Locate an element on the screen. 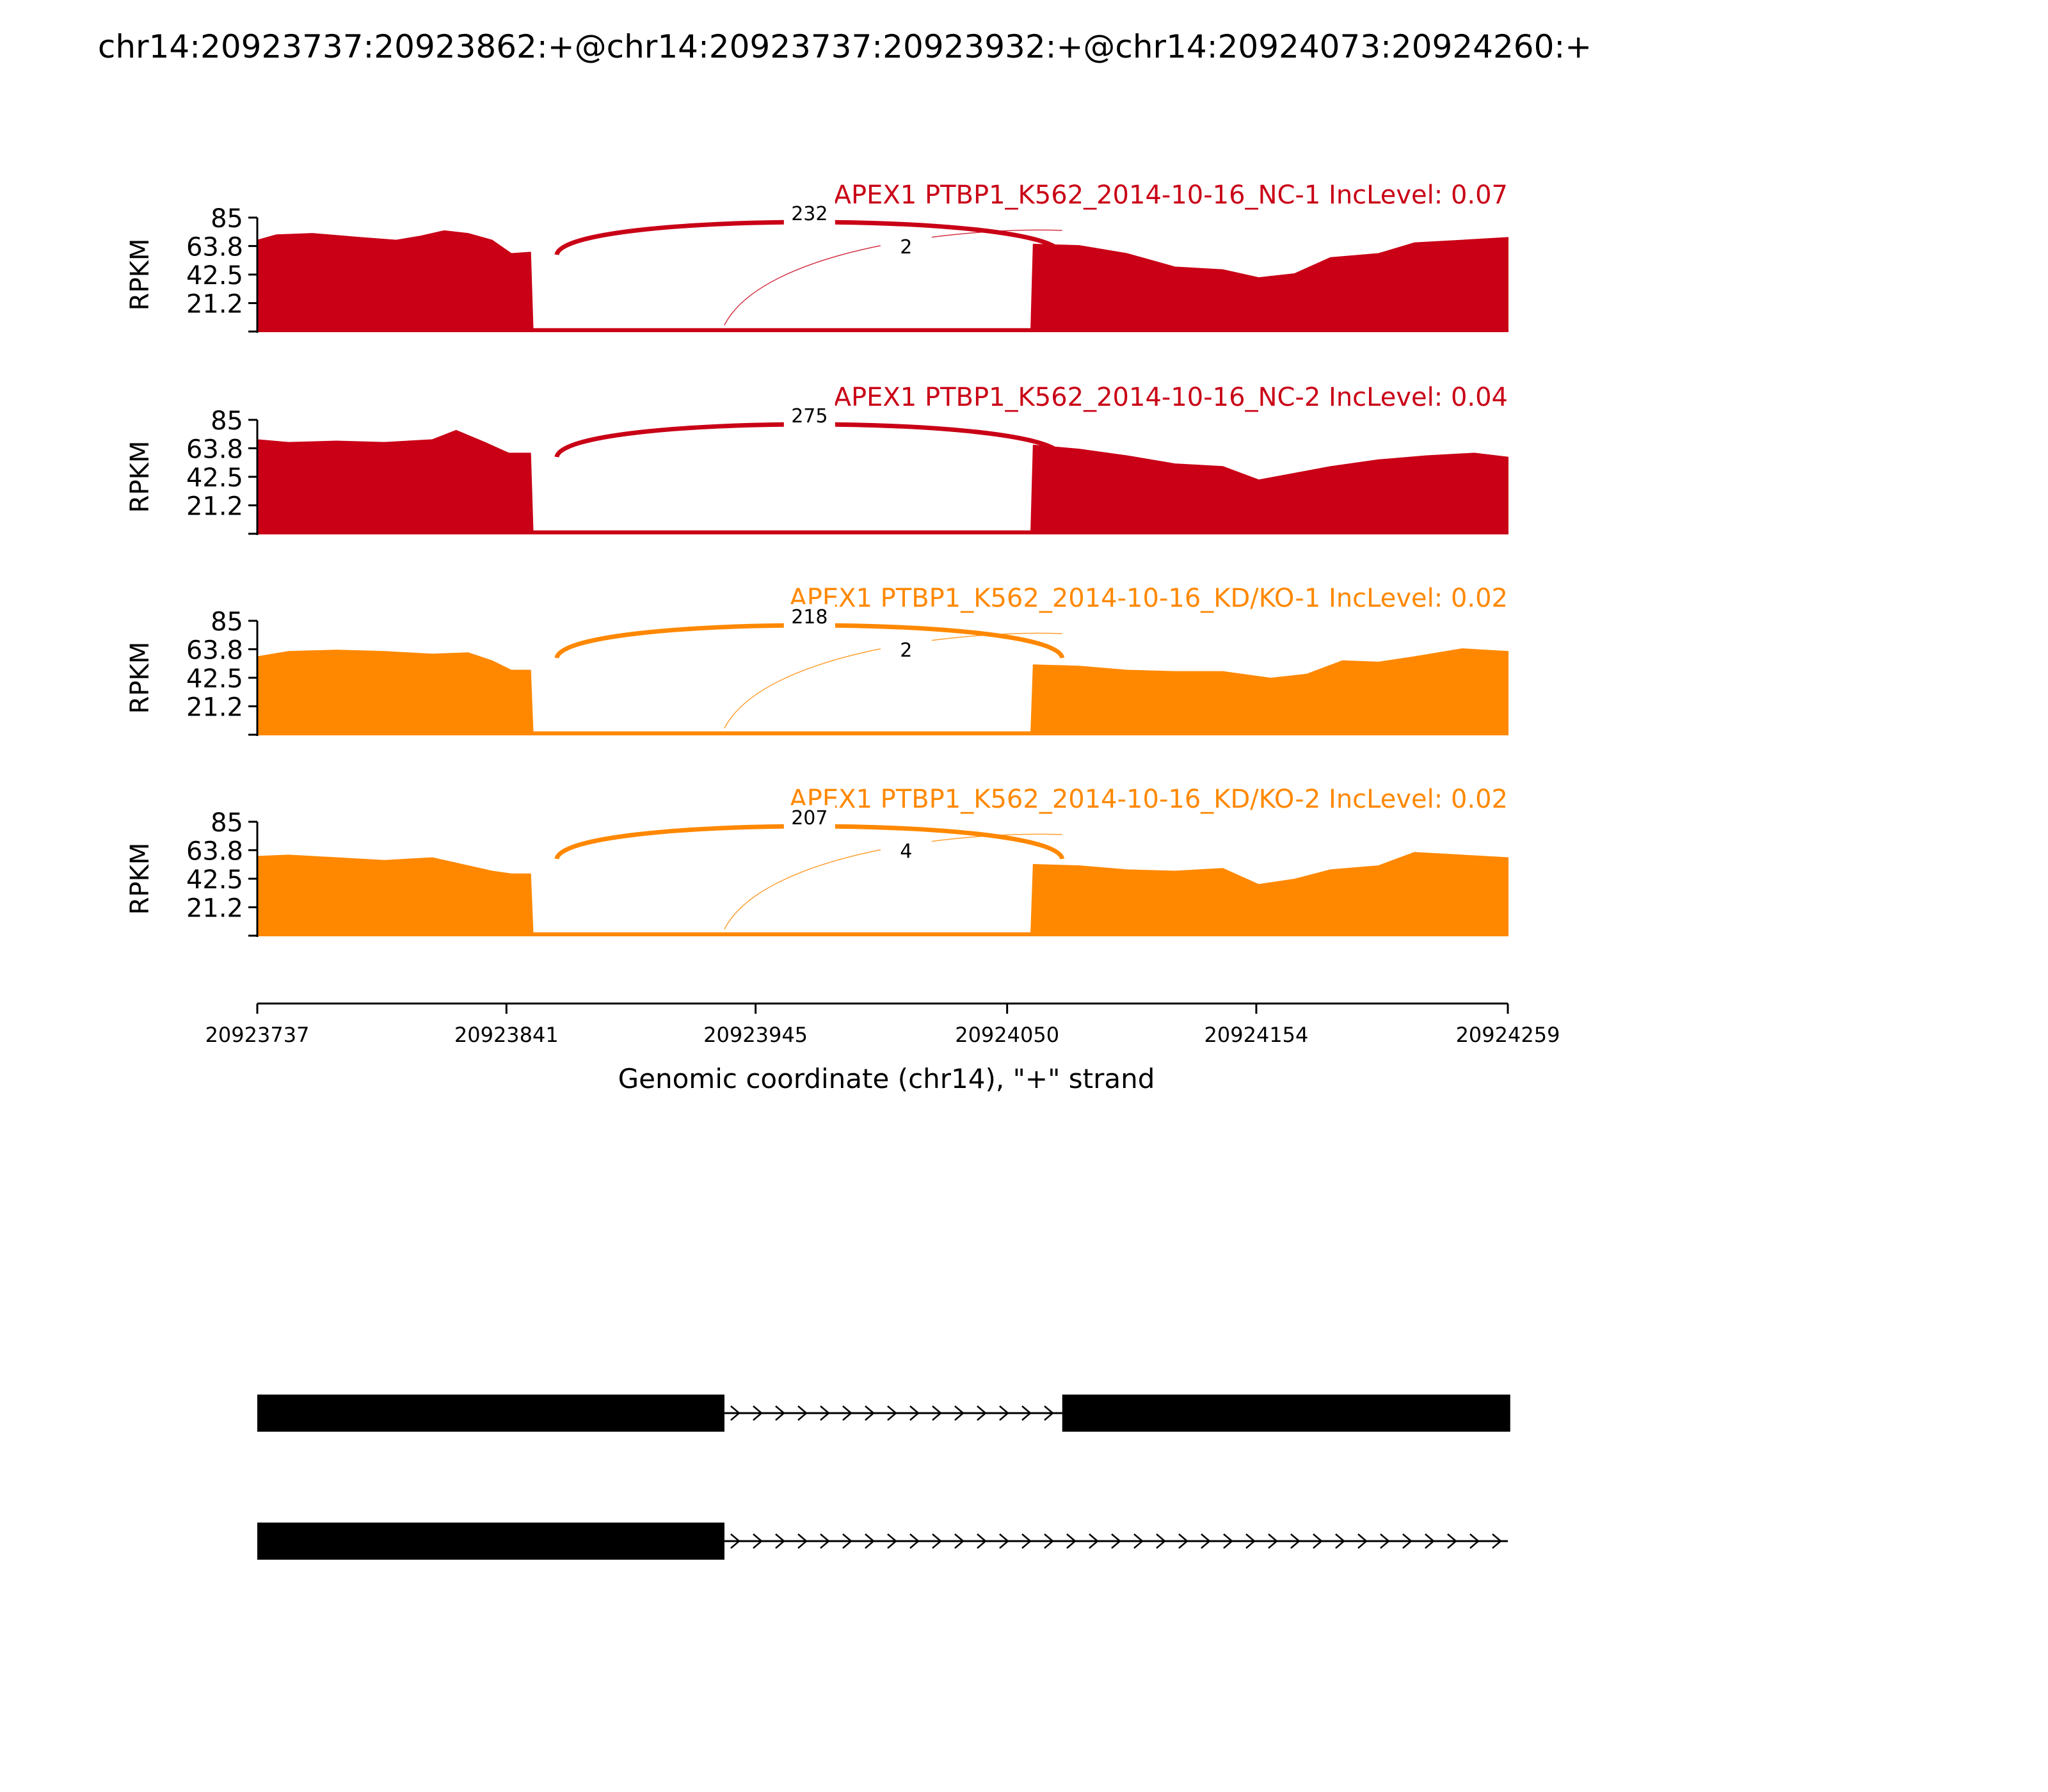 The image size is (2048, 1792). junction-count: 218 is located at coordinates (809, 617).